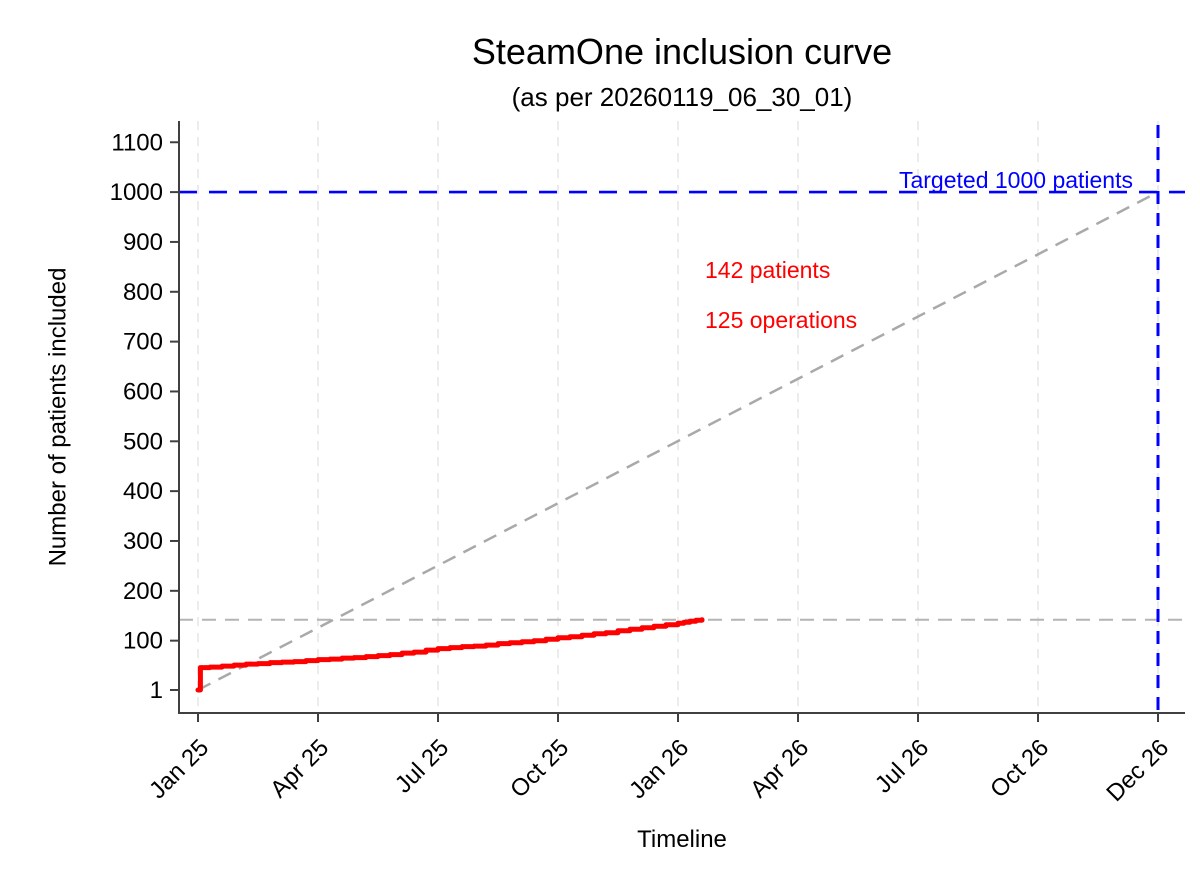 This screenshot has height=888, width=1200. Describe the element at coordinates (136, 192) in the screenshot. I see `y-tick-label: 1000` at that location.